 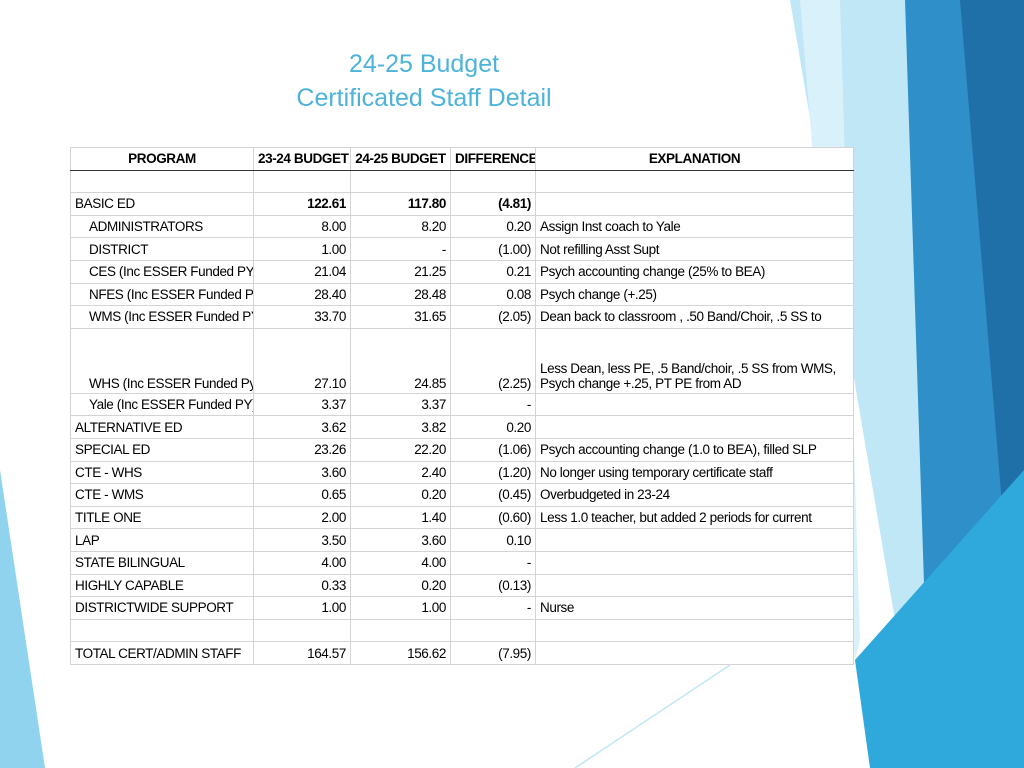 I want to click on budget-2425-cell: 2.40, so click(x=400, y=472).